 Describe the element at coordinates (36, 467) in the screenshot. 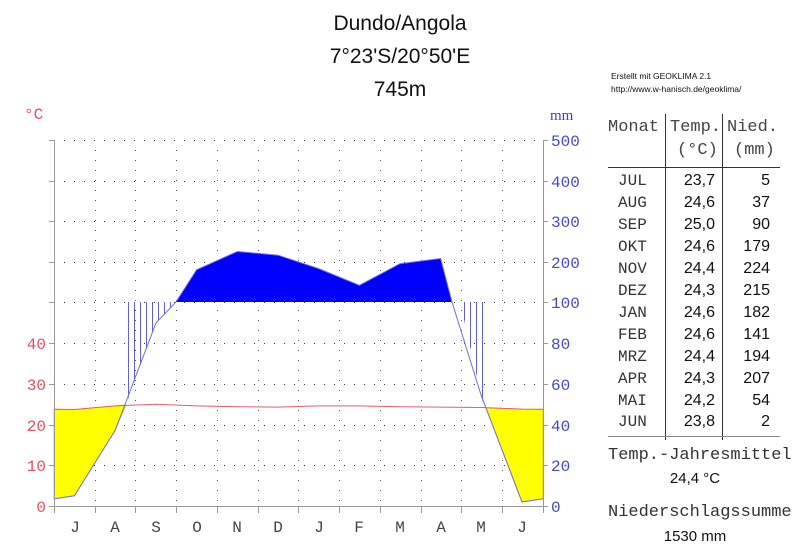

I see `temp-tick-10: 10` at that location.